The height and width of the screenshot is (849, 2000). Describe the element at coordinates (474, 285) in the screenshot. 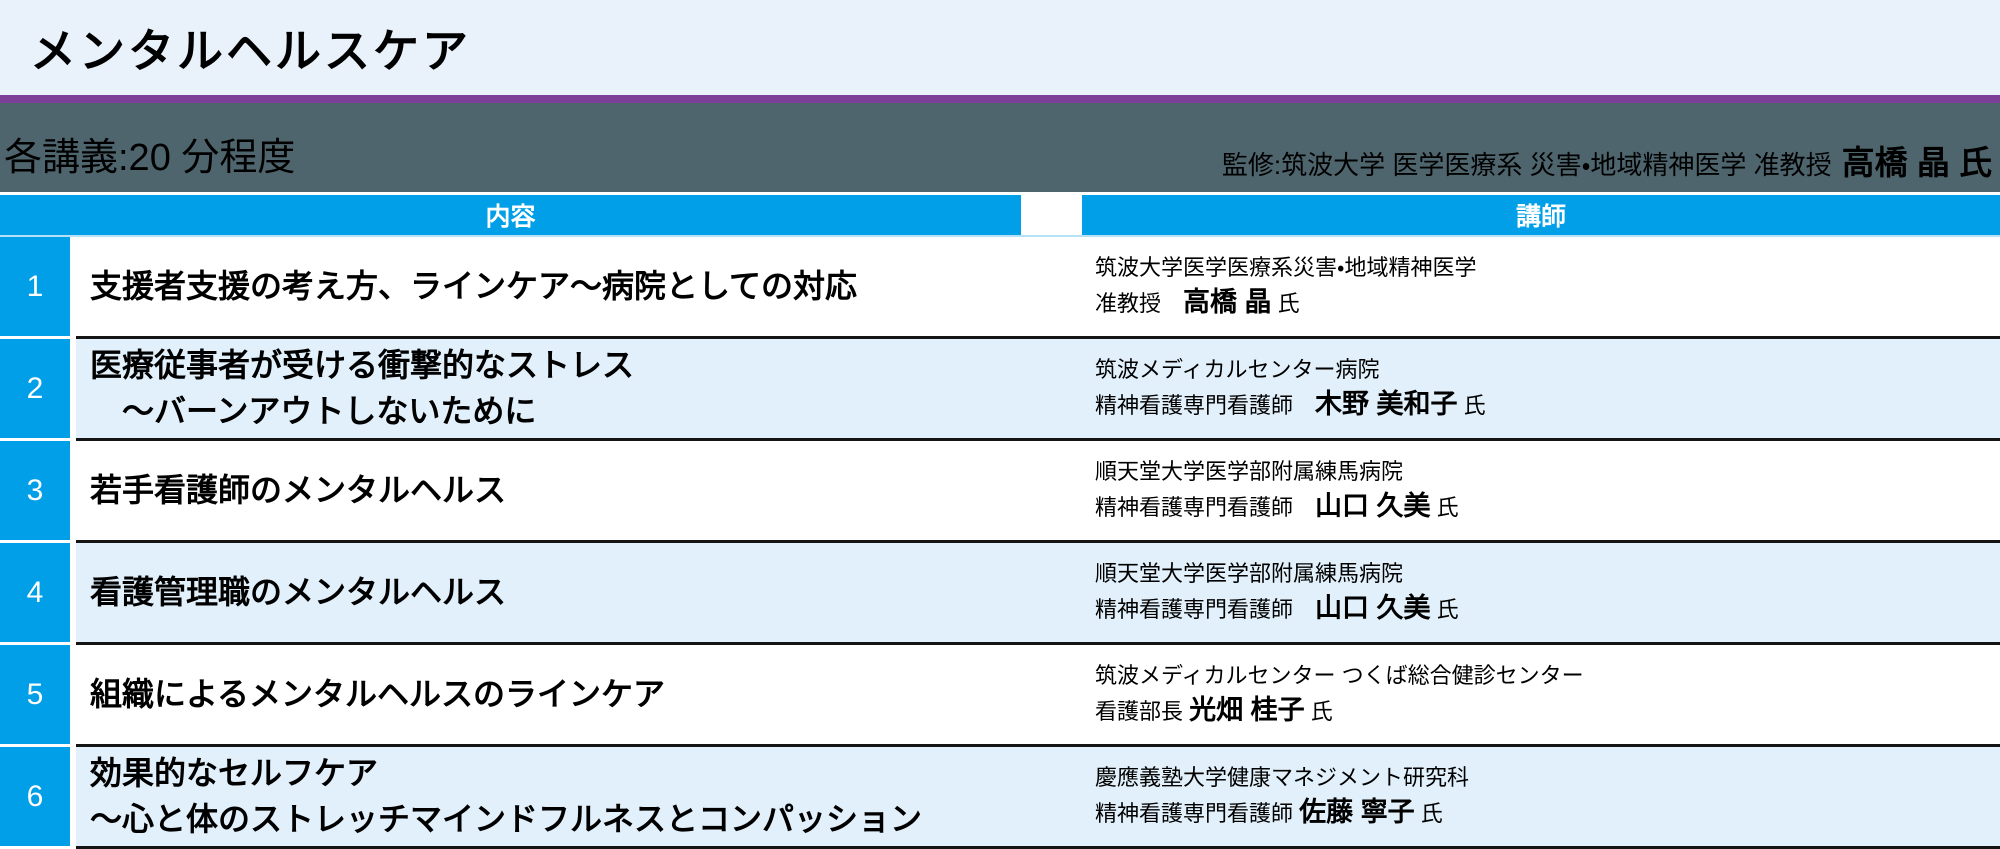

I see `lecture-title: 支援者支援の考え方、ラインケア〜病院としての対応` at that location.